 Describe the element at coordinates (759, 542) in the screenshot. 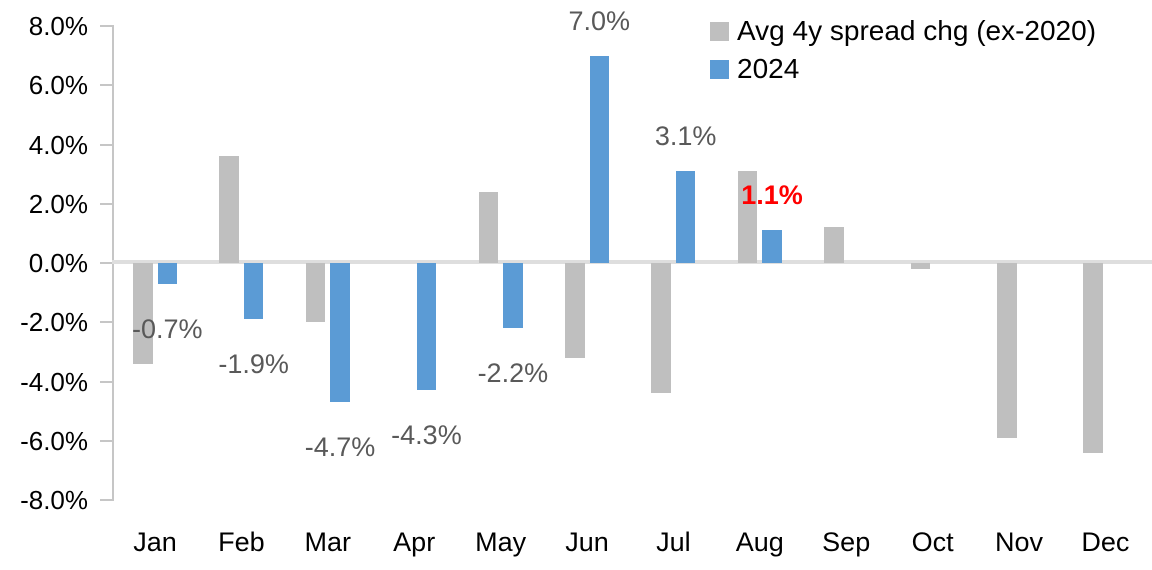

I see `x-tick-label-aug: Aug` at that location.